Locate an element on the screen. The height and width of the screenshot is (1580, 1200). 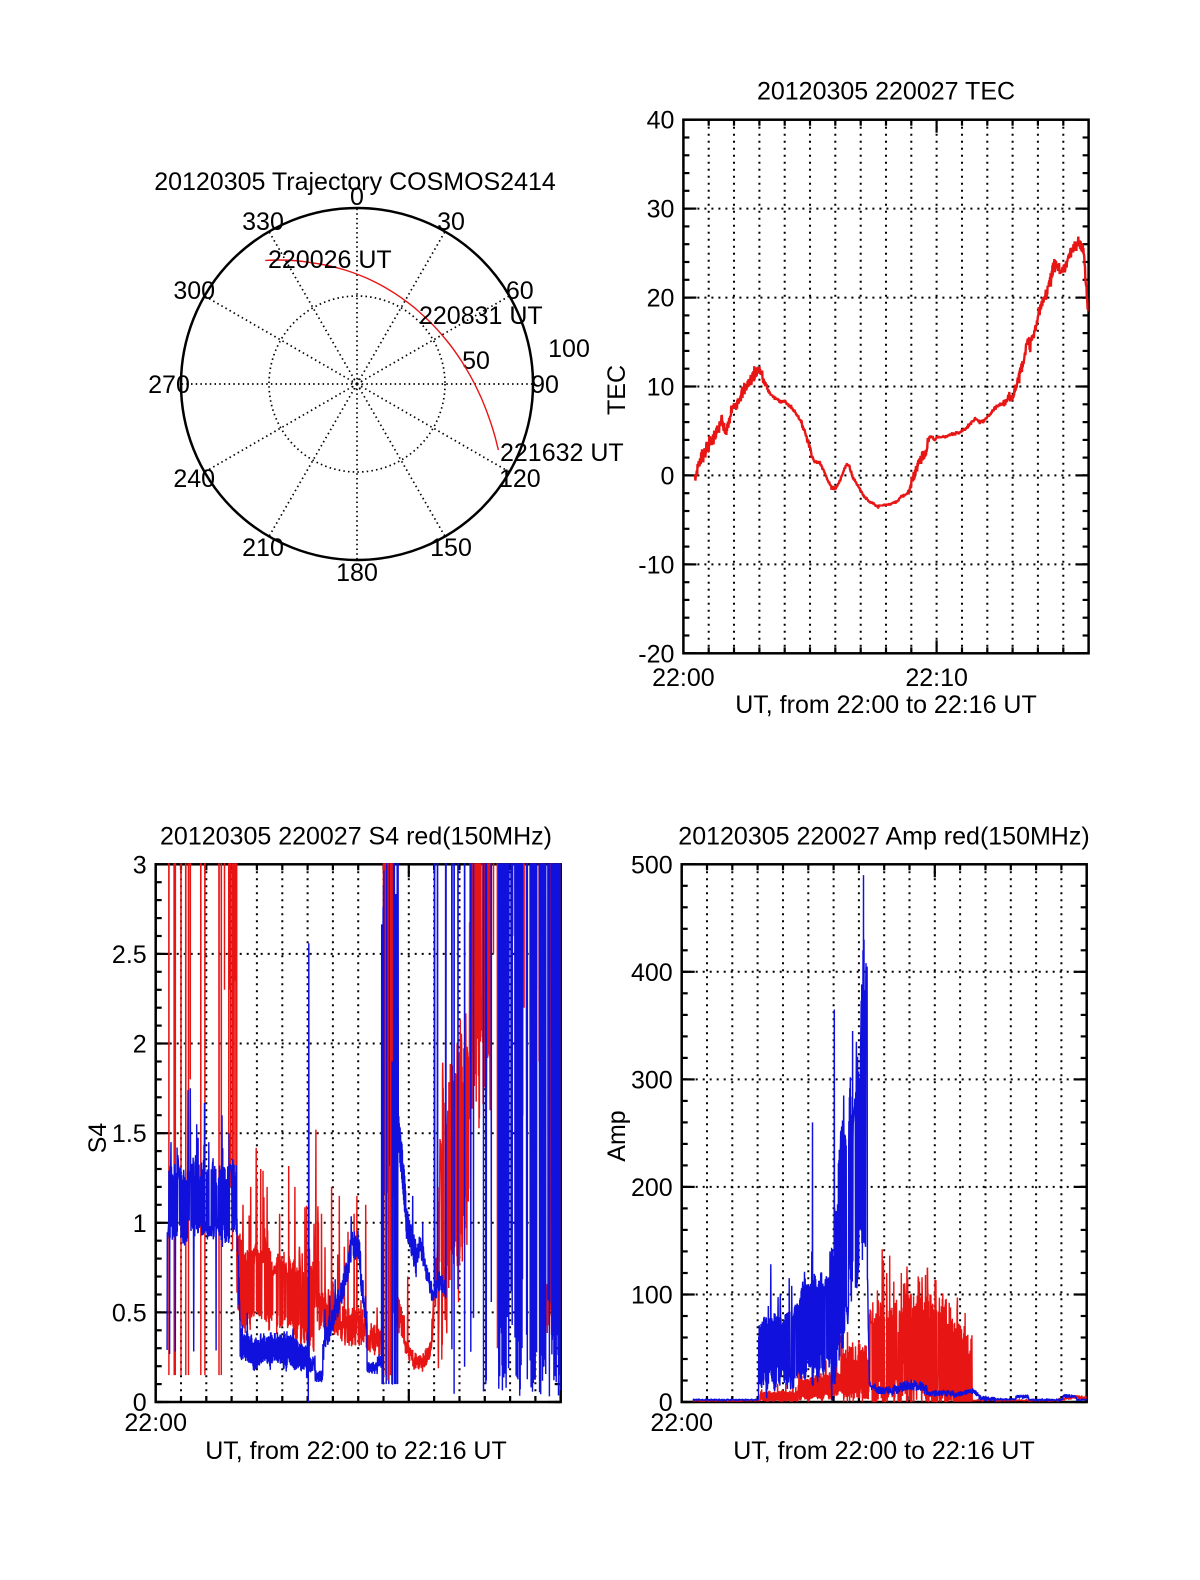
svg-text: 10 is located at coordinates (661, 388).